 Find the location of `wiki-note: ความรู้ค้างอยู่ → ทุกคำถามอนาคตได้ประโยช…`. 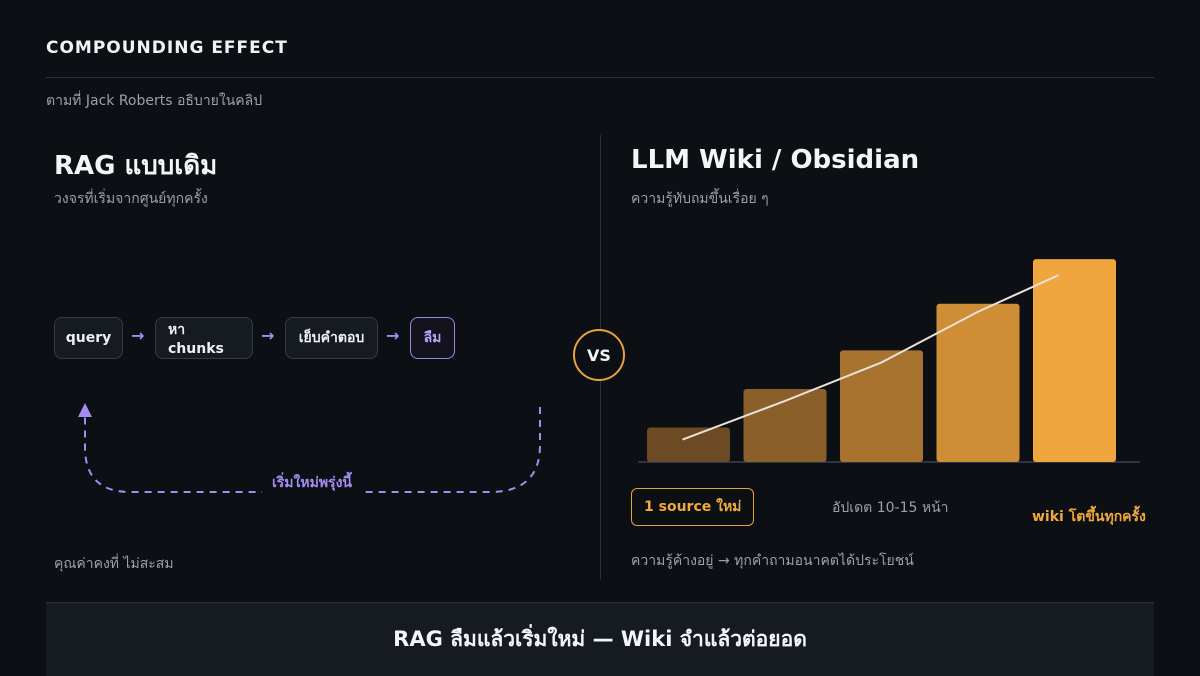

wiki-note: ความรู้ค้างอยู่ → ทุกคำถามอนาคตได้ประโยช… is located at coordinates (772, 561).